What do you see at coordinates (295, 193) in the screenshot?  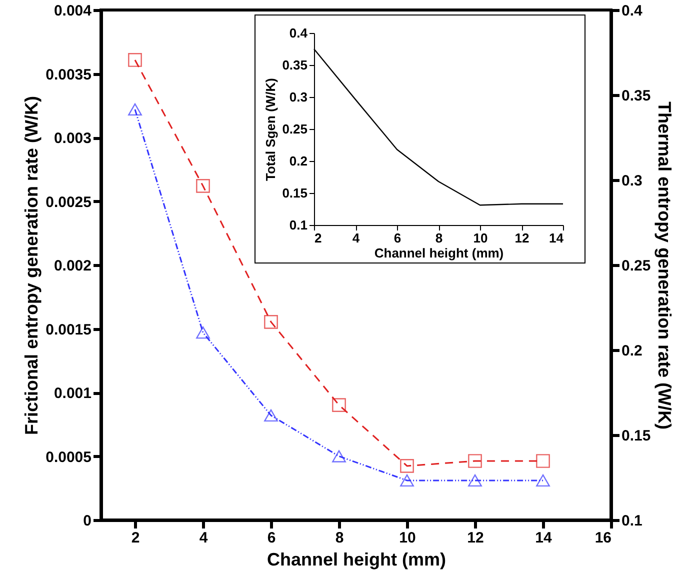 I see `y-tick-label: 0.15` at bounding box center [295, 193].